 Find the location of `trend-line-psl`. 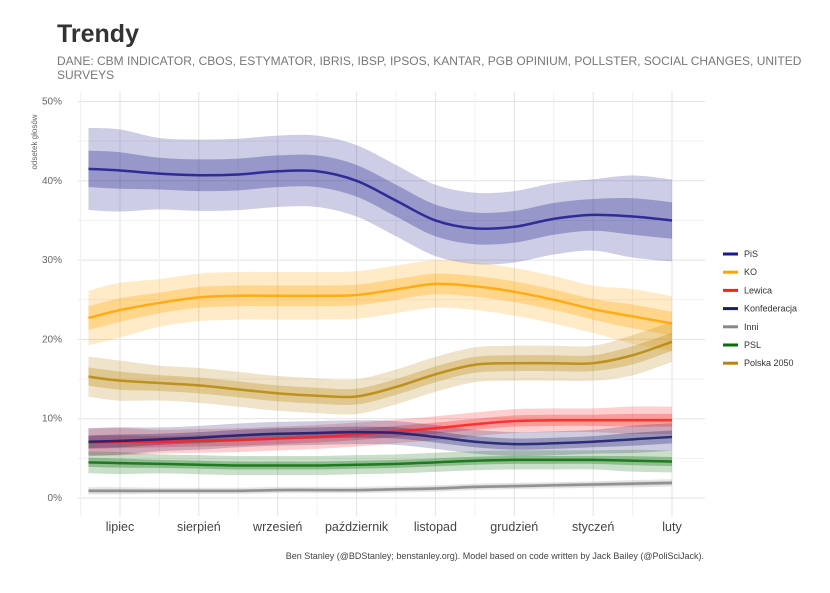

trend-line-psl is located at coordinates (380, 462).